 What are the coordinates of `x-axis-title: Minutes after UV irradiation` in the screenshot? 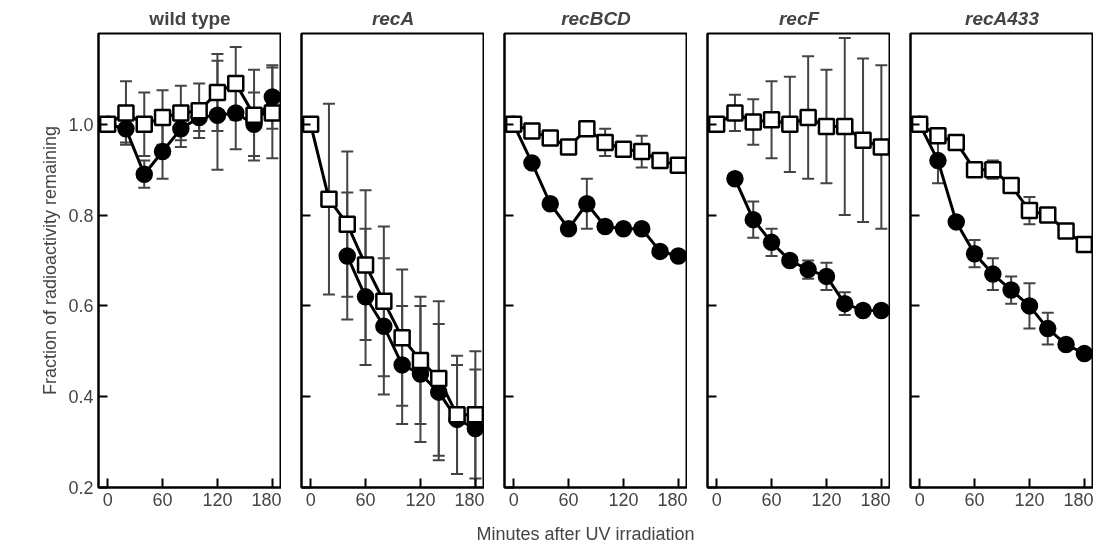 It's located at (585, 534).